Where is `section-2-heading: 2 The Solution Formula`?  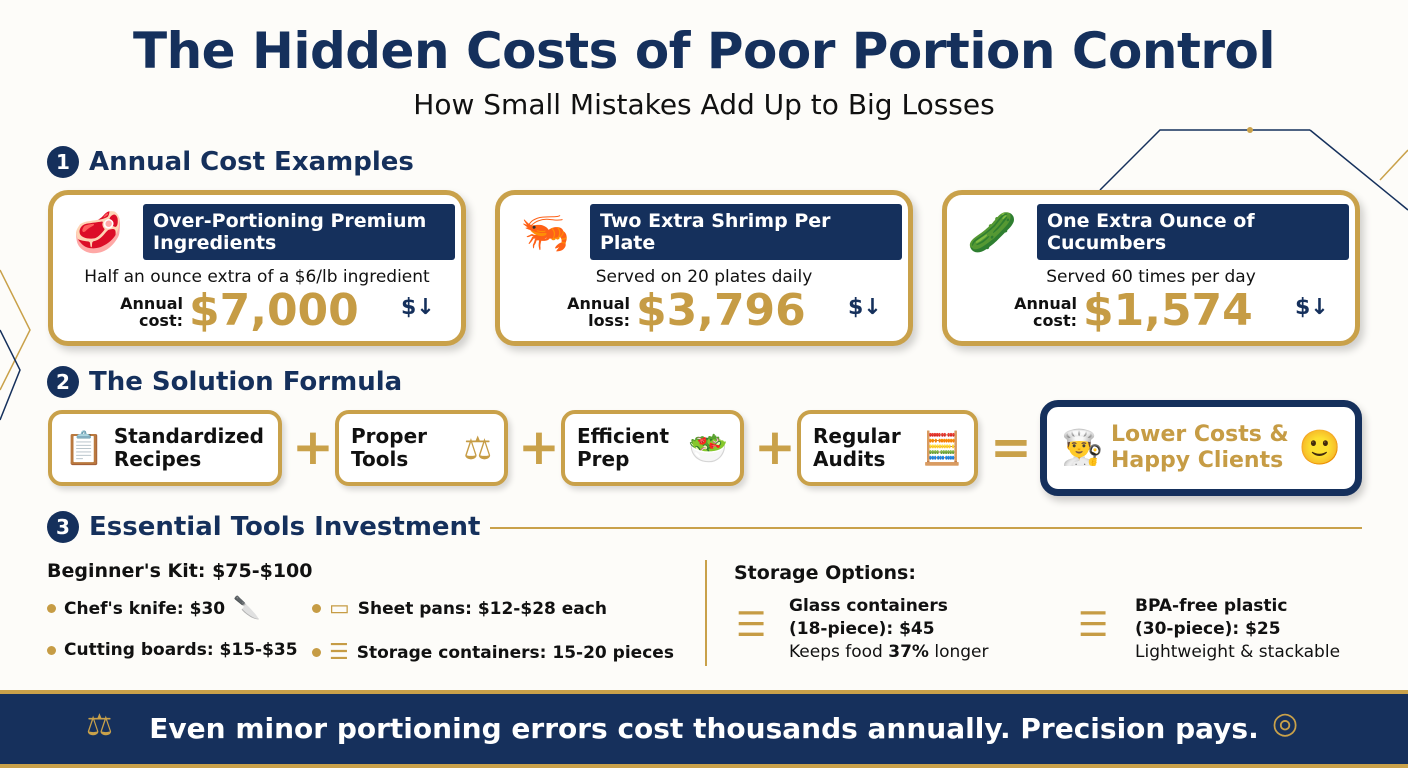 section-2-heading: 2 The Solution Formula is located at coordinates (224, 382).